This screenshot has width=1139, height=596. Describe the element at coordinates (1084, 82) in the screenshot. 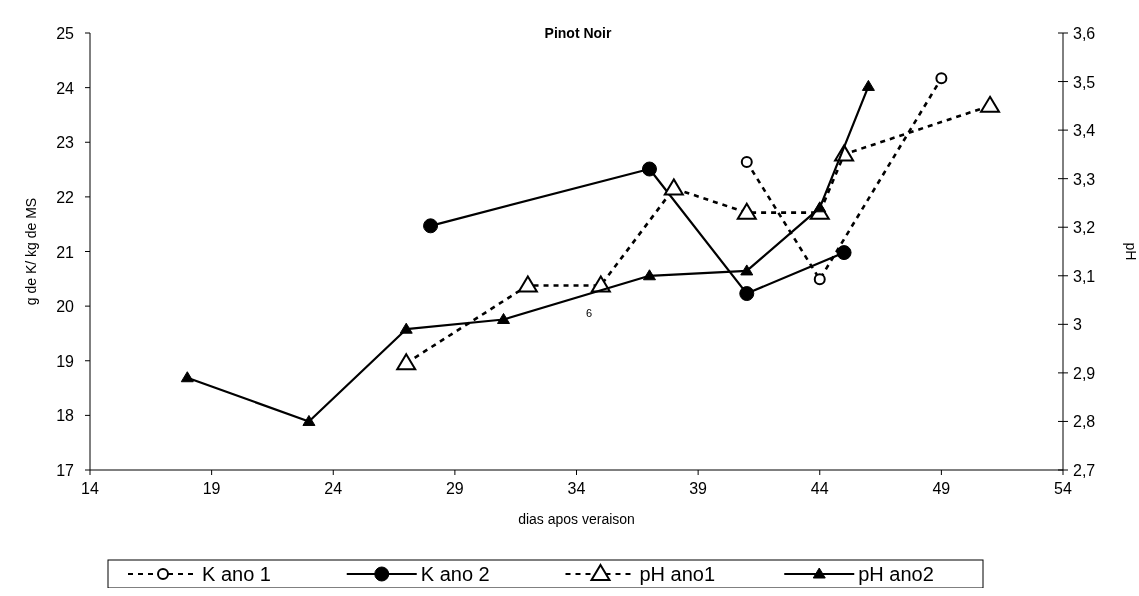

I see `y2-tick-label: 3,5` at that location.